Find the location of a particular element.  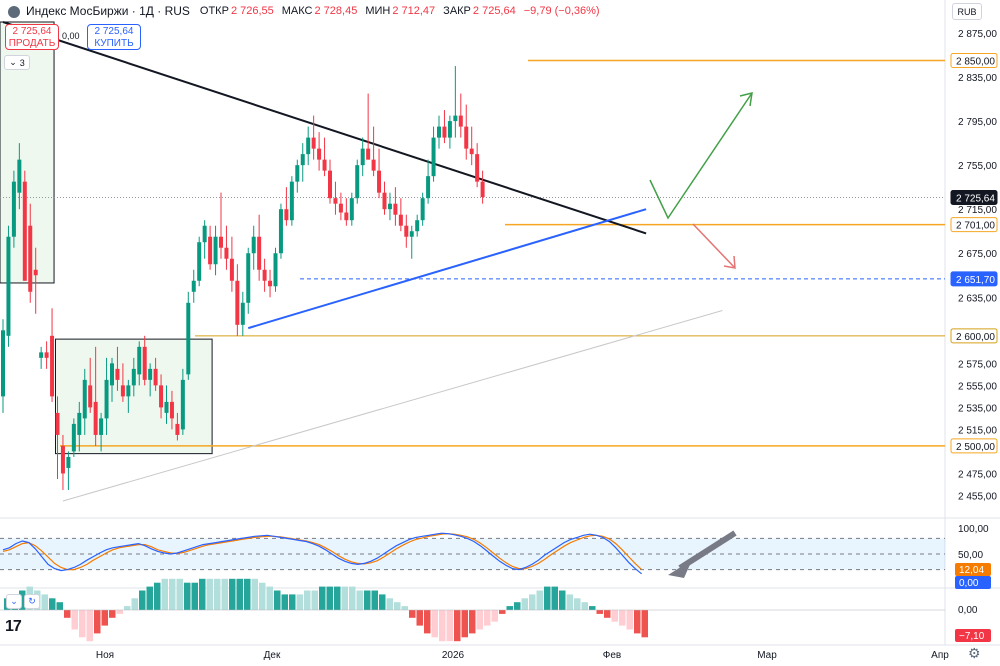

price-label: 2 701,00 is located at coordinates (975, 226).